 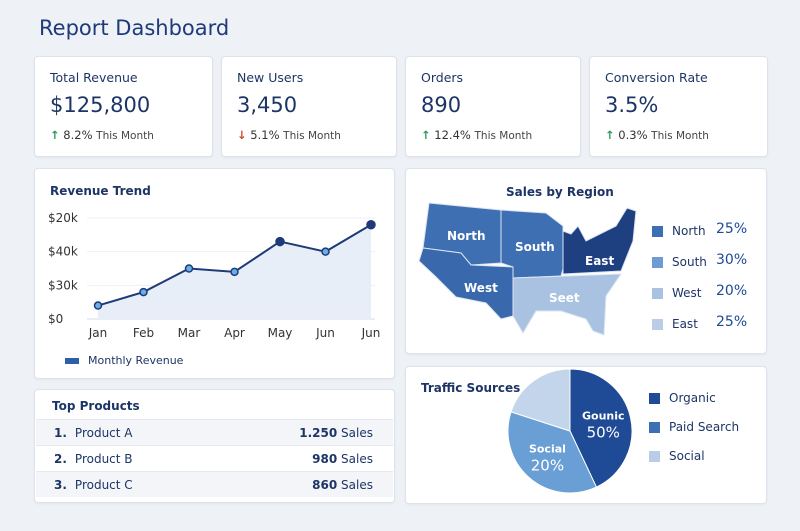 What do you see at coordinates (214, 484) in the screenshot?
I see `product-row: 3. Product C 860 Sales` at bounding box center [214, 484].